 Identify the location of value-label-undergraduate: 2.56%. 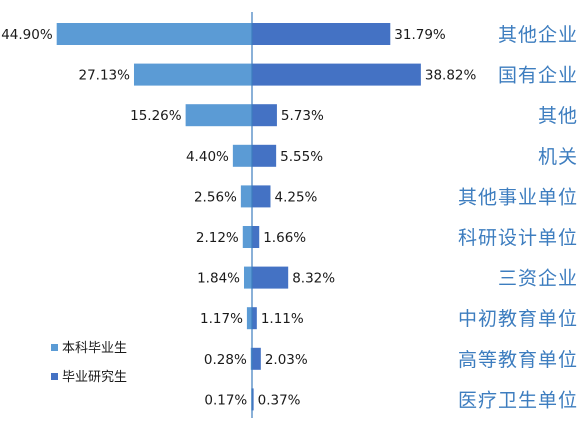
(215, 197).